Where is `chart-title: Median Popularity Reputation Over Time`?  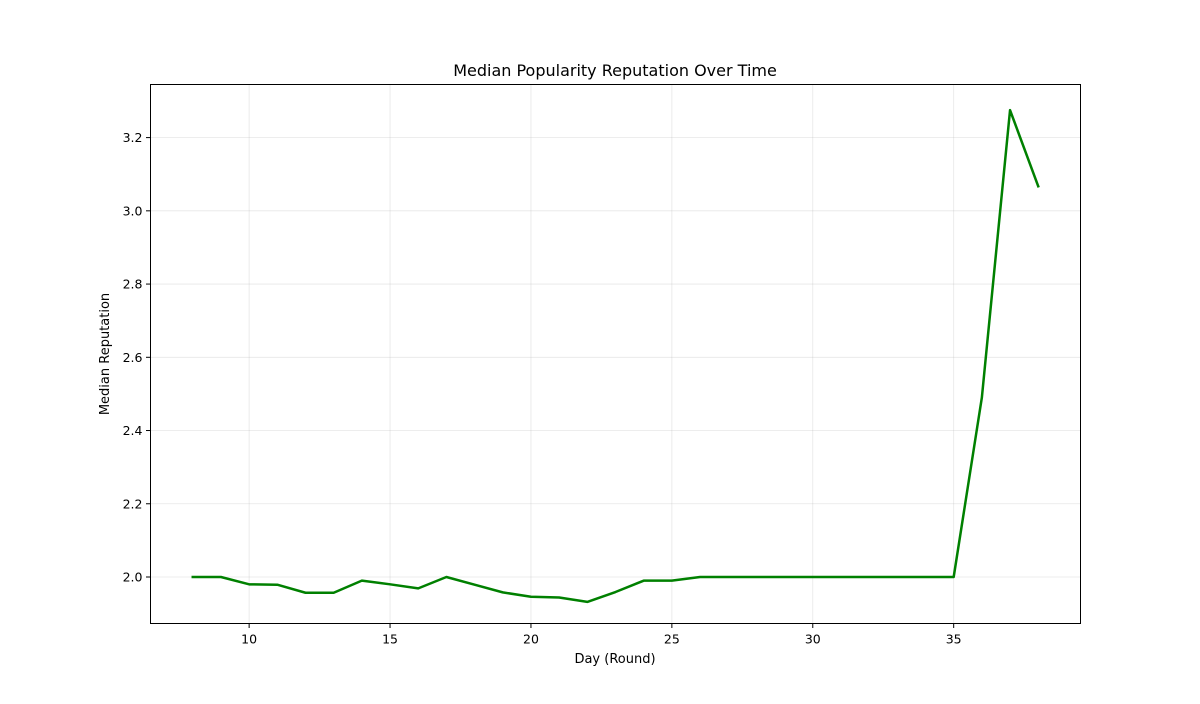 chart-title: Median Popularity Reputation Over Time is located at coordinates (615, 70).